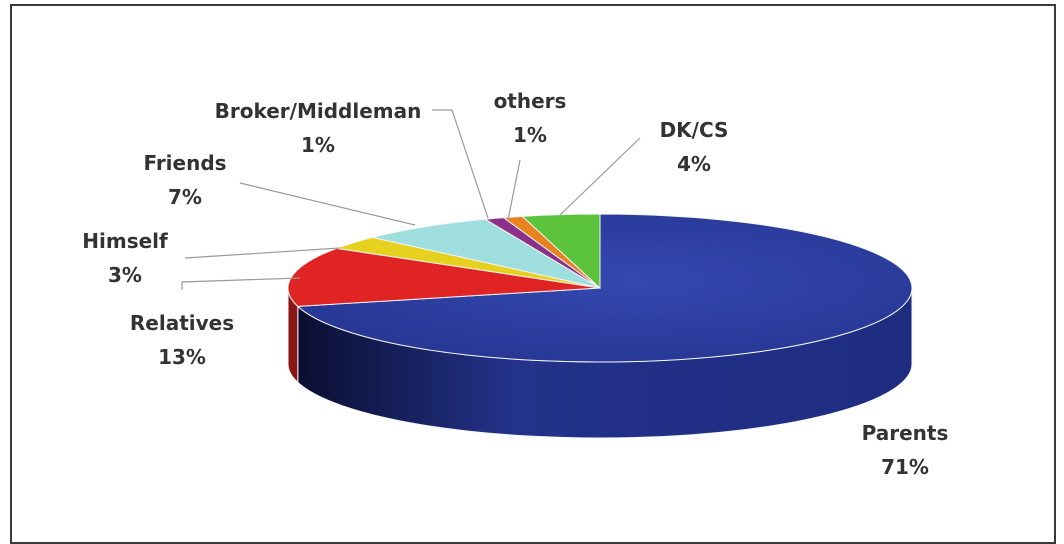 The width and height of the screenshot is (1064, 544). Describe the element at coordinates (182, 357) in the screenshot. I see `slice-value-relatives: 13%` at that location.